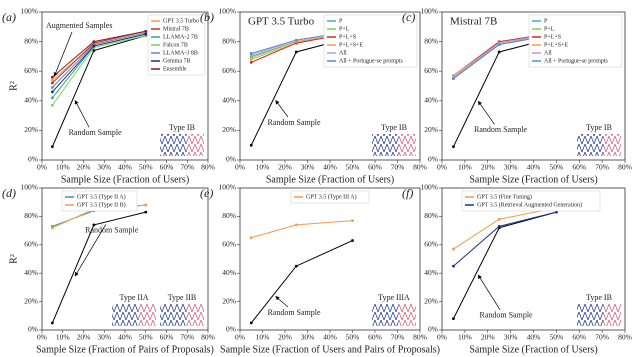  What do you see at coordinates (180, 37) in the screenshot?
I see `legend-label: LLAMA-2 7B` at bounding box center [180, 37].